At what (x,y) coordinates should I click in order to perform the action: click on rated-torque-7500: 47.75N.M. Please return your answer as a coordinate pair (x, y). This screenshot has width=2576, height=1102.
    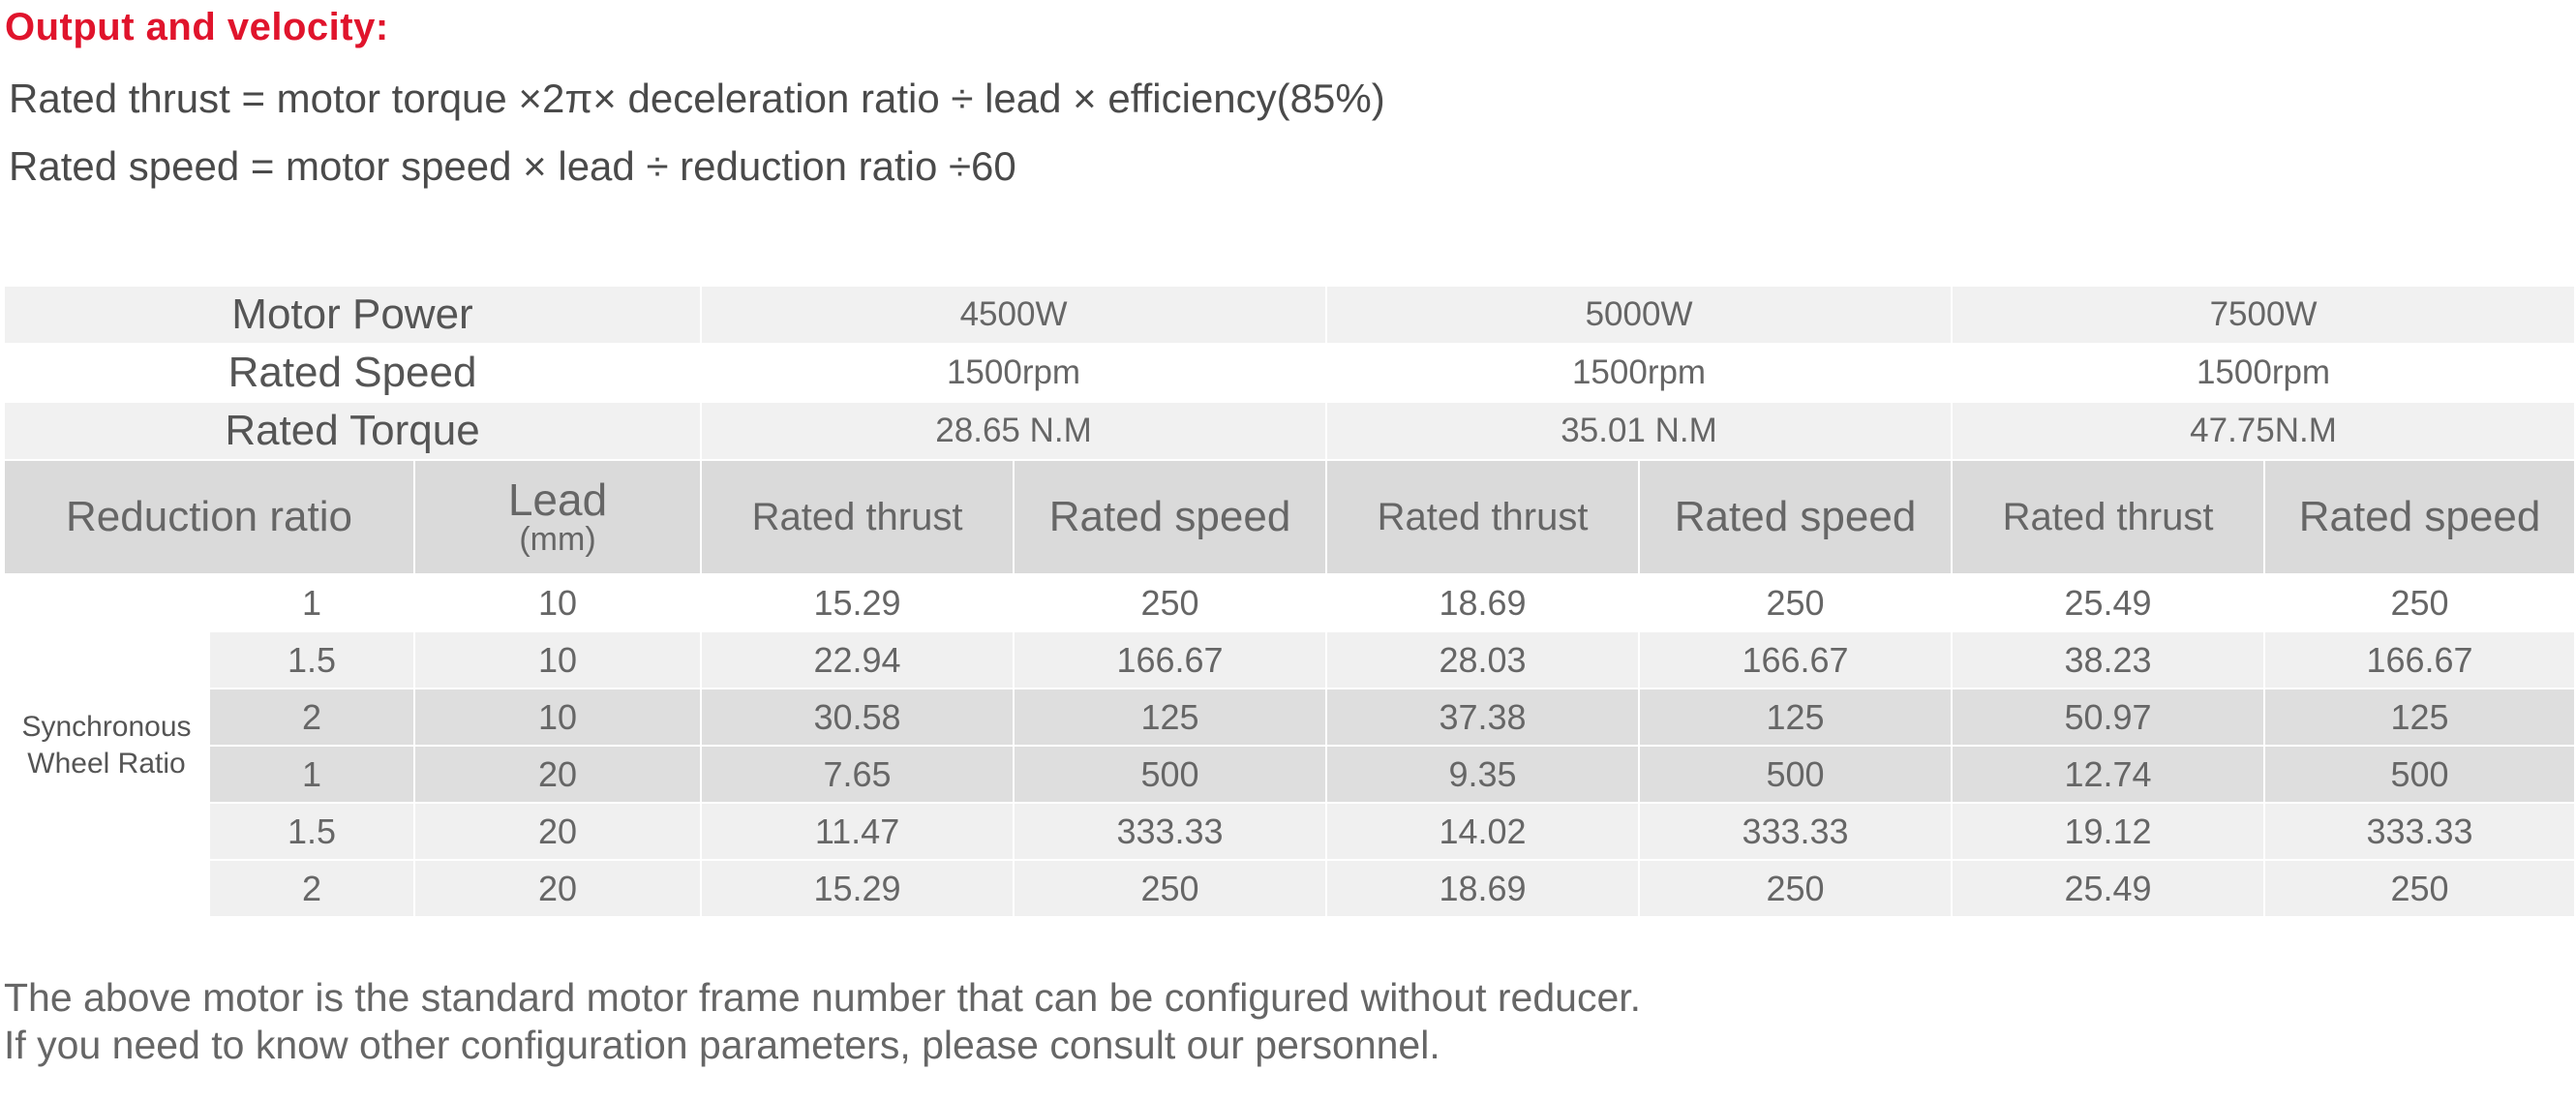
    Looking at the image, I should click on (2263, 431).